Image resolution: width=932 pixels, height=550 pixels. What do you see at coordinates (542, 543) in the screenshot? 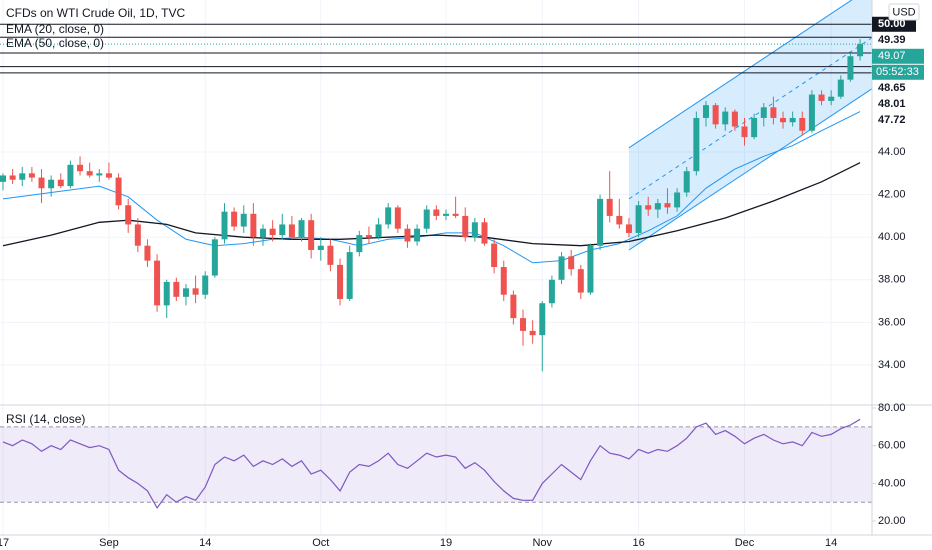
I see `x-tick-label: Nov` at bounding box center [542, 543].